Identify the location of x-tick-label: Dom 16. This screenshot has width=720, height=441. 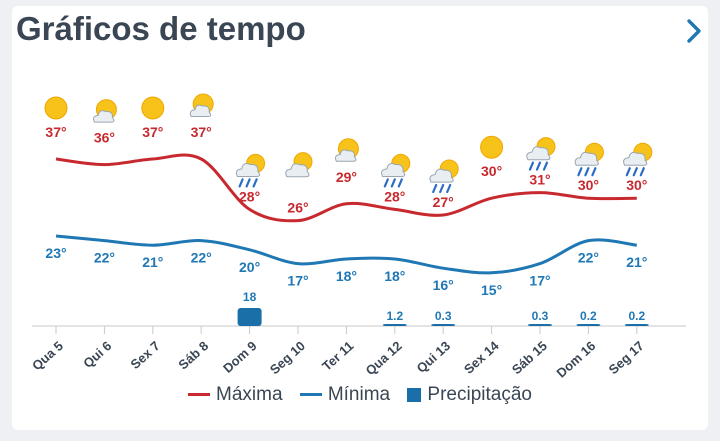
(575, 359).